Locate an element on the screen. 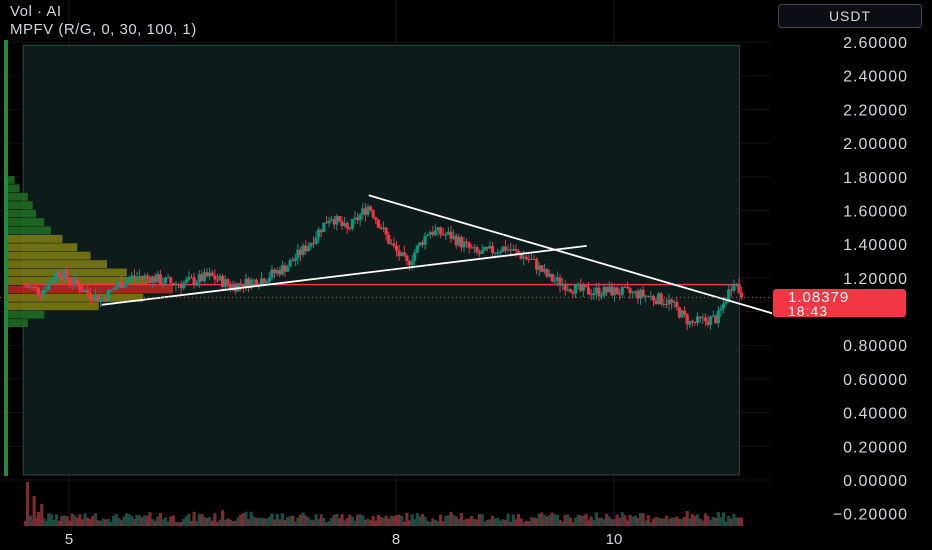 The height and width of the screenshot is (550, 932). time-tick-label: 8 is located at coordinates (396, 539).